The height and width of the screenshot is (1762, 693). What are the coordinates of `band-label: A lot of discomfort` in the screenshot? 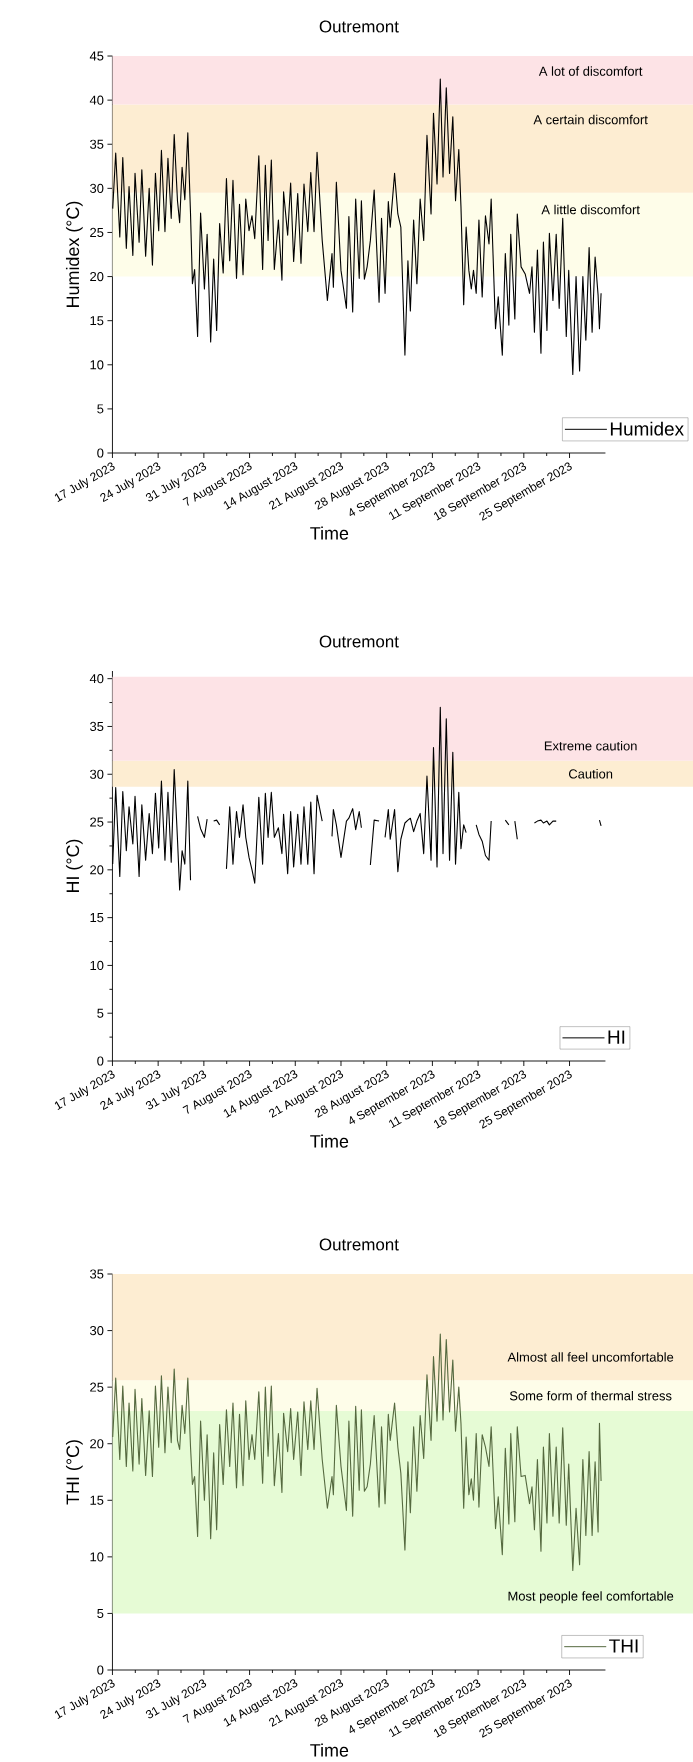 It's located at (590, 71).